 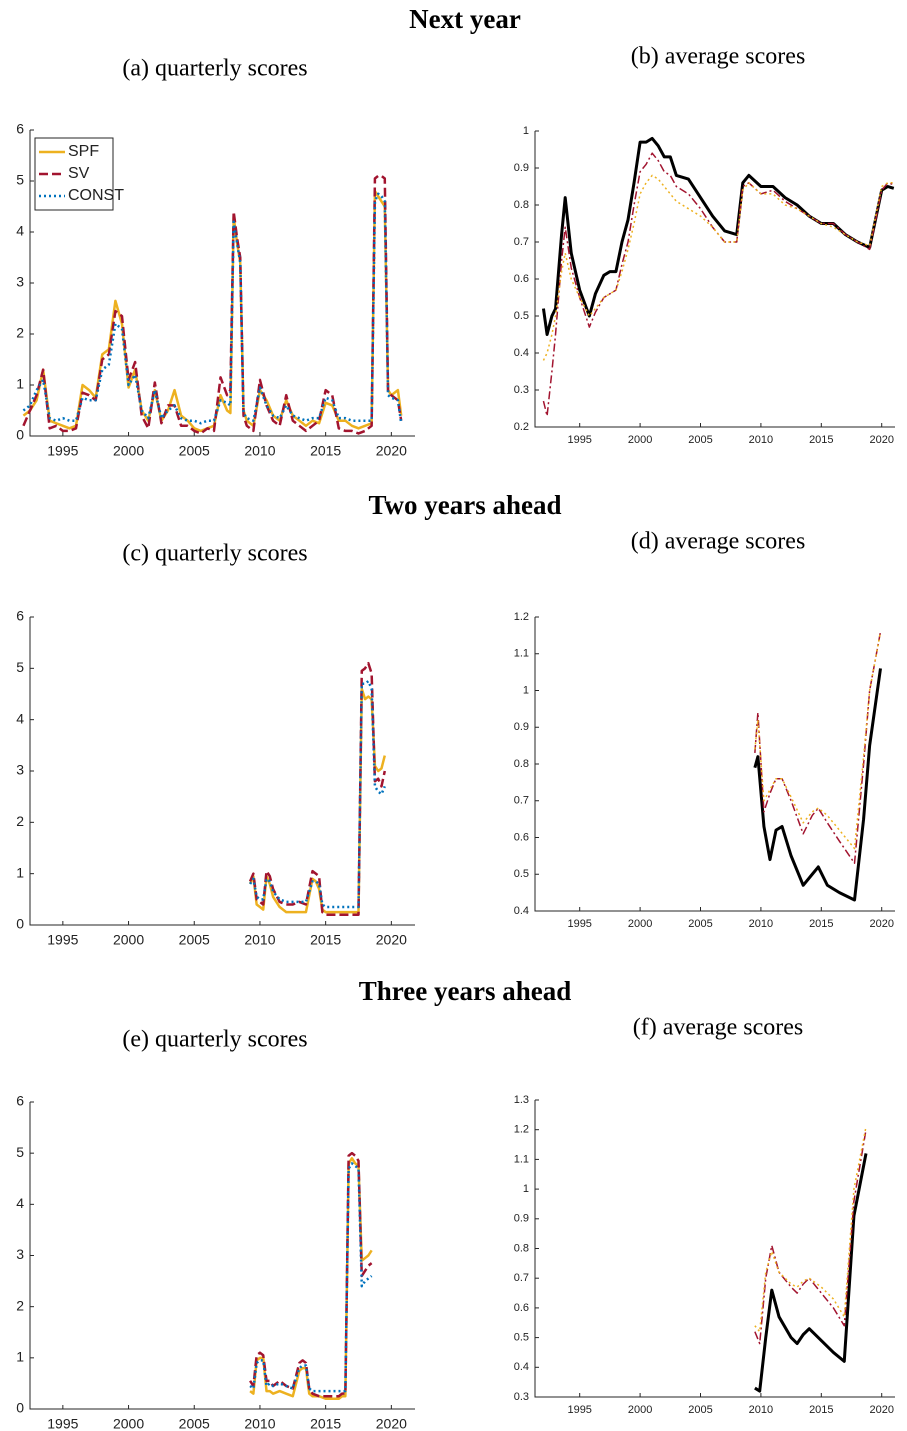 What do you see at coordinates (214, 69) in the screenshot?
I see `chart-title: (a) quarterly scores` at bounding box center [214, 69].